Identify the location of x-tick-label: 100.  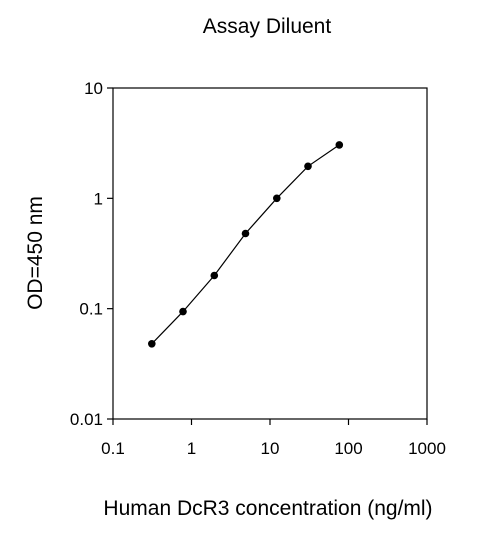
(348, 448).